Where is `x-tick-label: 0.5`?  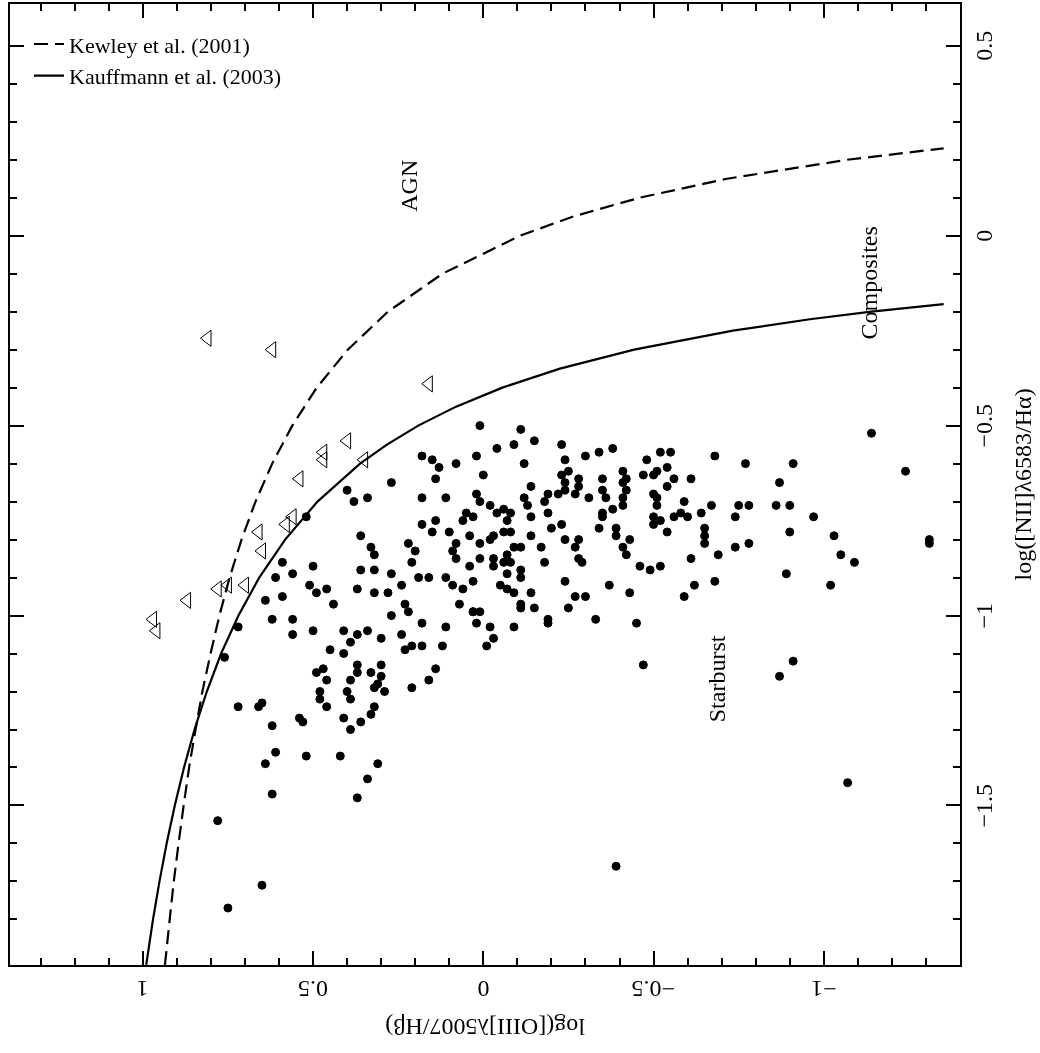
x-tick-label: 0.5 is located at coordinates (313, 989).